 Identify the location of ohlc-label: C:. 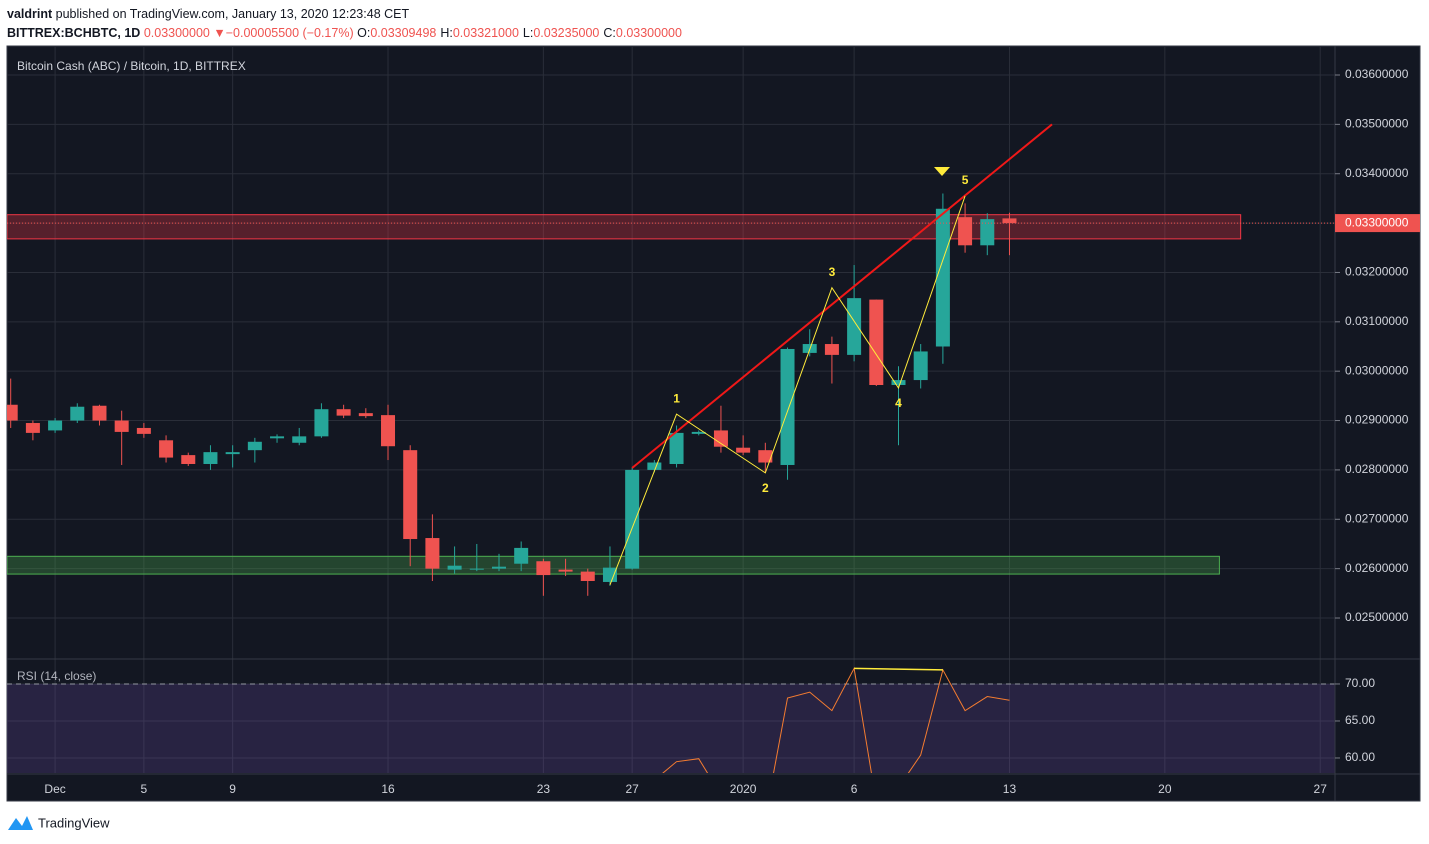
(609, 33).